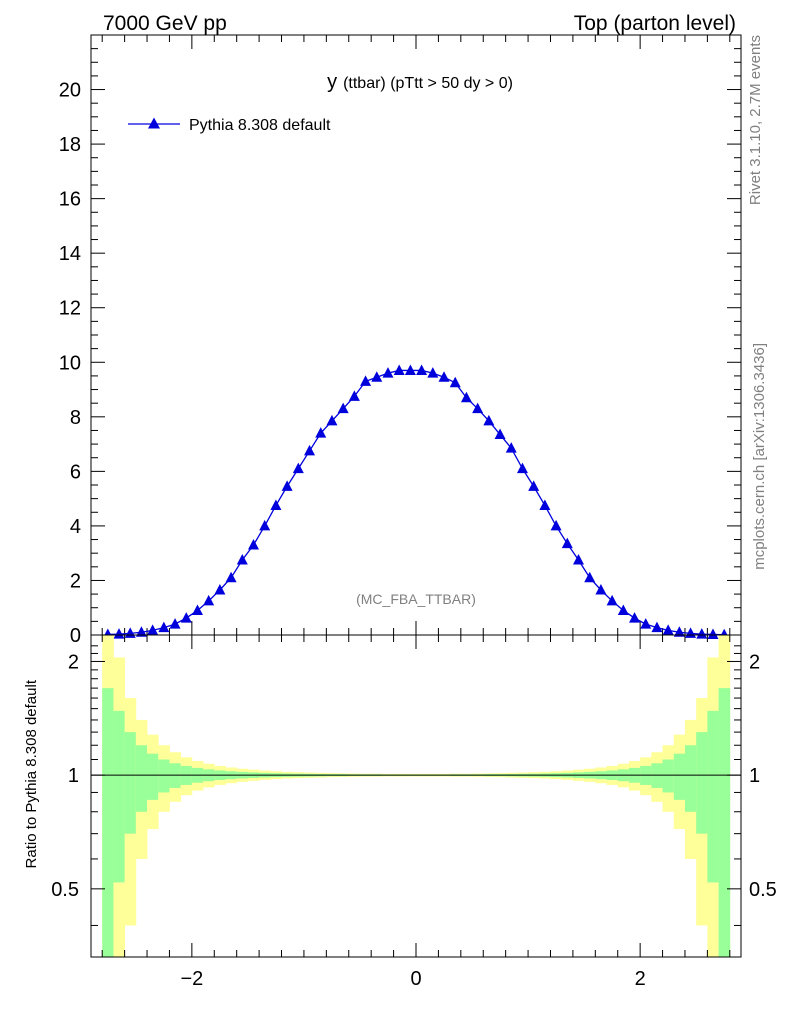 This screenshot has height=1024, width=786. Describe the element at coordinates (70, 200) in the screenshot. I see `y-tick-label: 16` at that location.